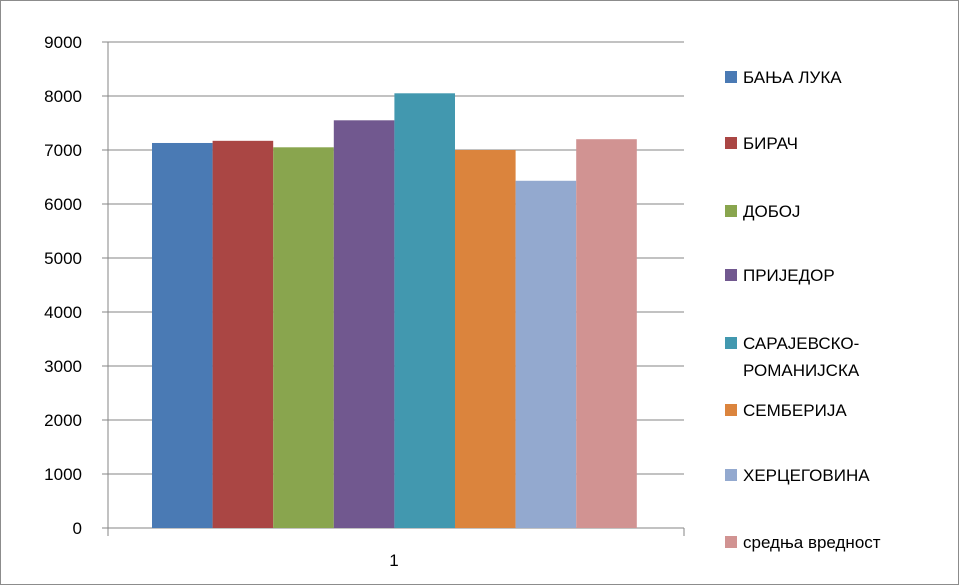  What do you see at coordinates (812, 542) in the screenshot?
I see `legend-label: средња вредност` at bounding box center [812, 542].